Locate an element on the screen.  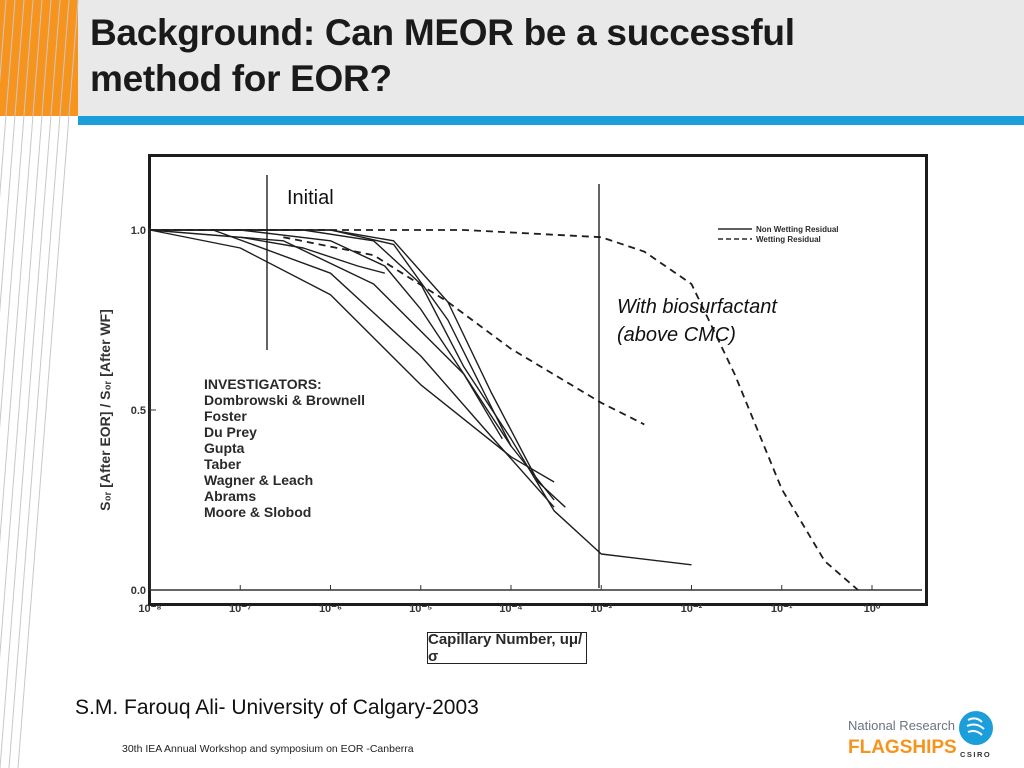
x-tick-label: 10⁻⁶ is located at coordinates (330, 609).